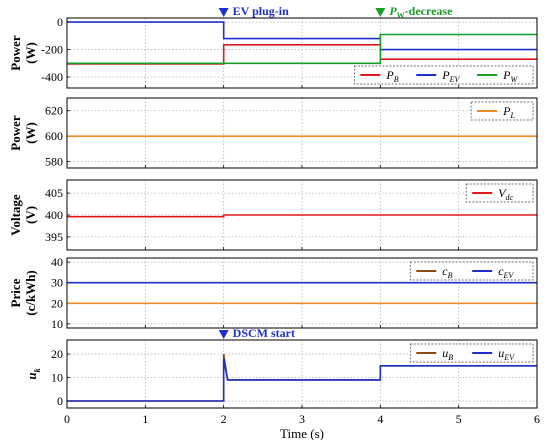 The width and height of the screenshot is (550, 440). I want to click on legend-label: cB, so click(447, 272).